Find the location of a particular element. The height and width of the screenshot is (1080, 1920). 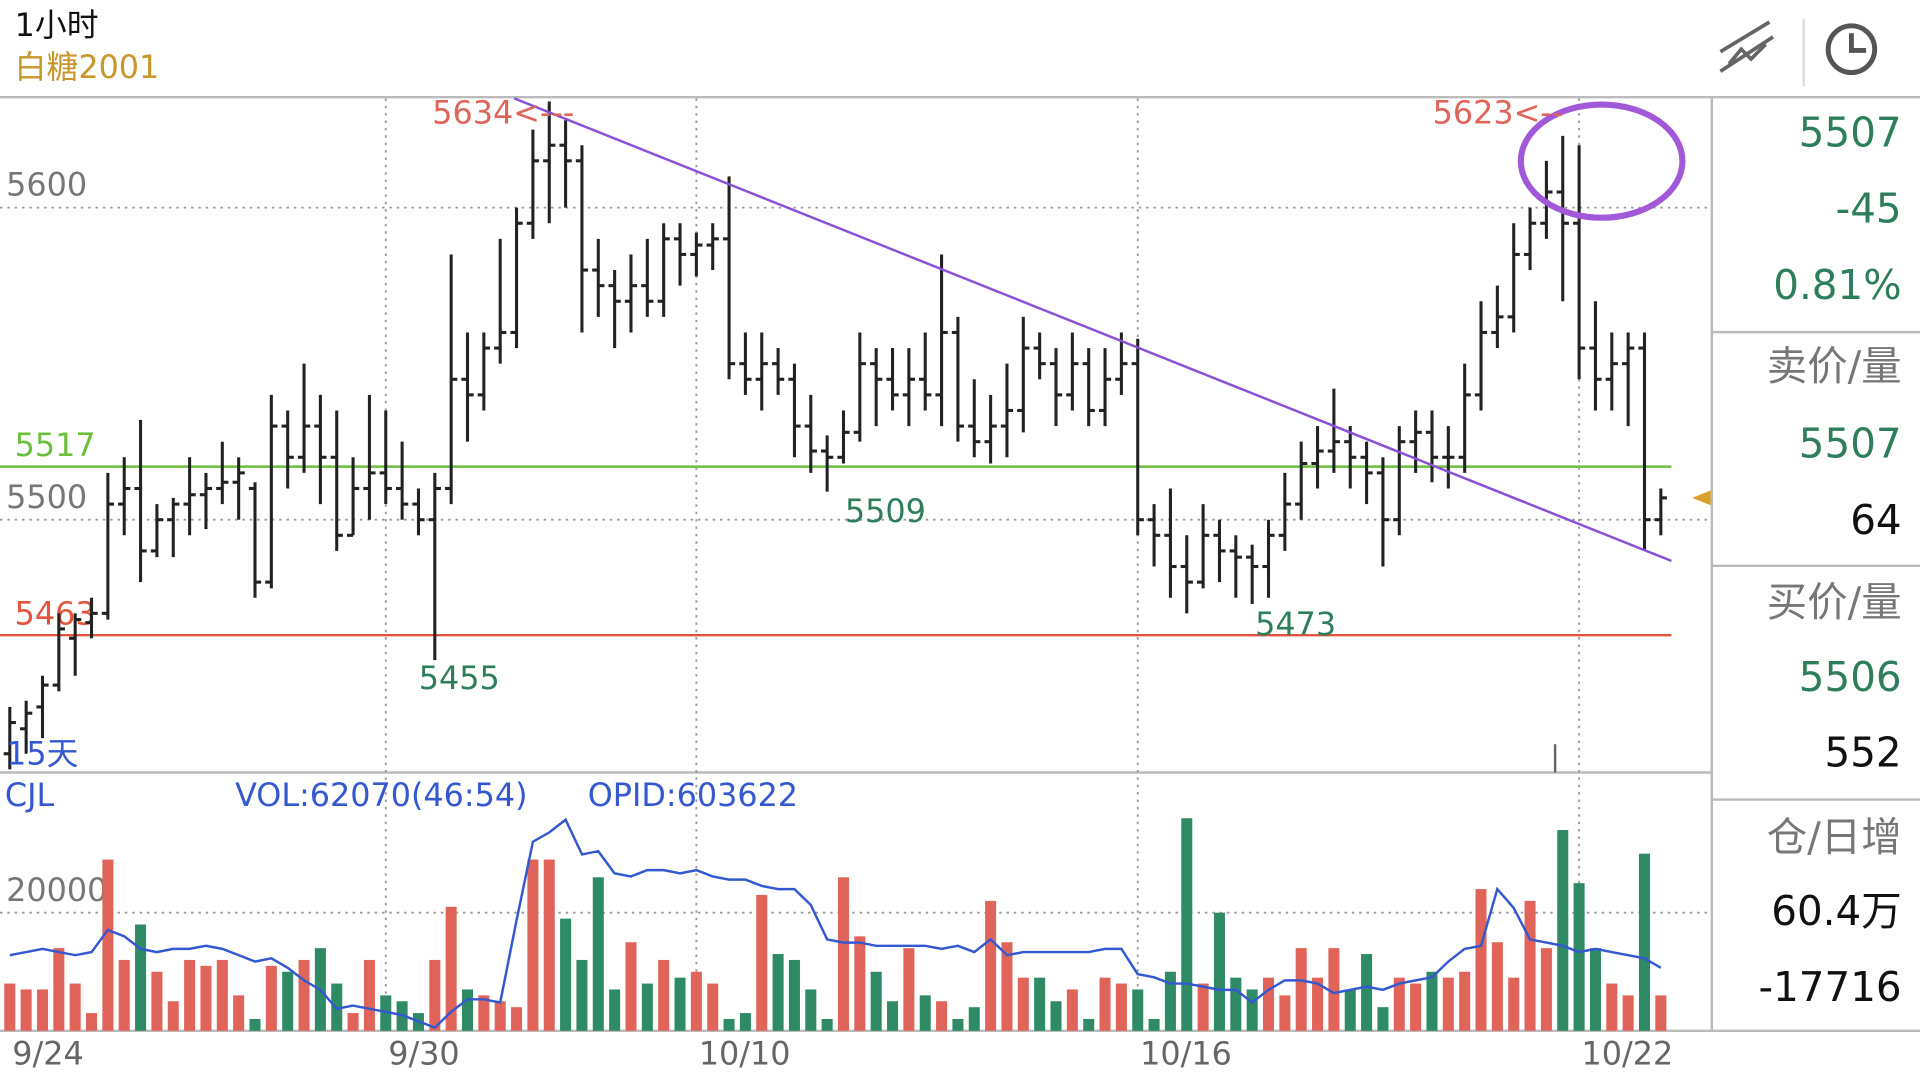

bid-label: 买价/量 is located at coordinates (1834, 602).